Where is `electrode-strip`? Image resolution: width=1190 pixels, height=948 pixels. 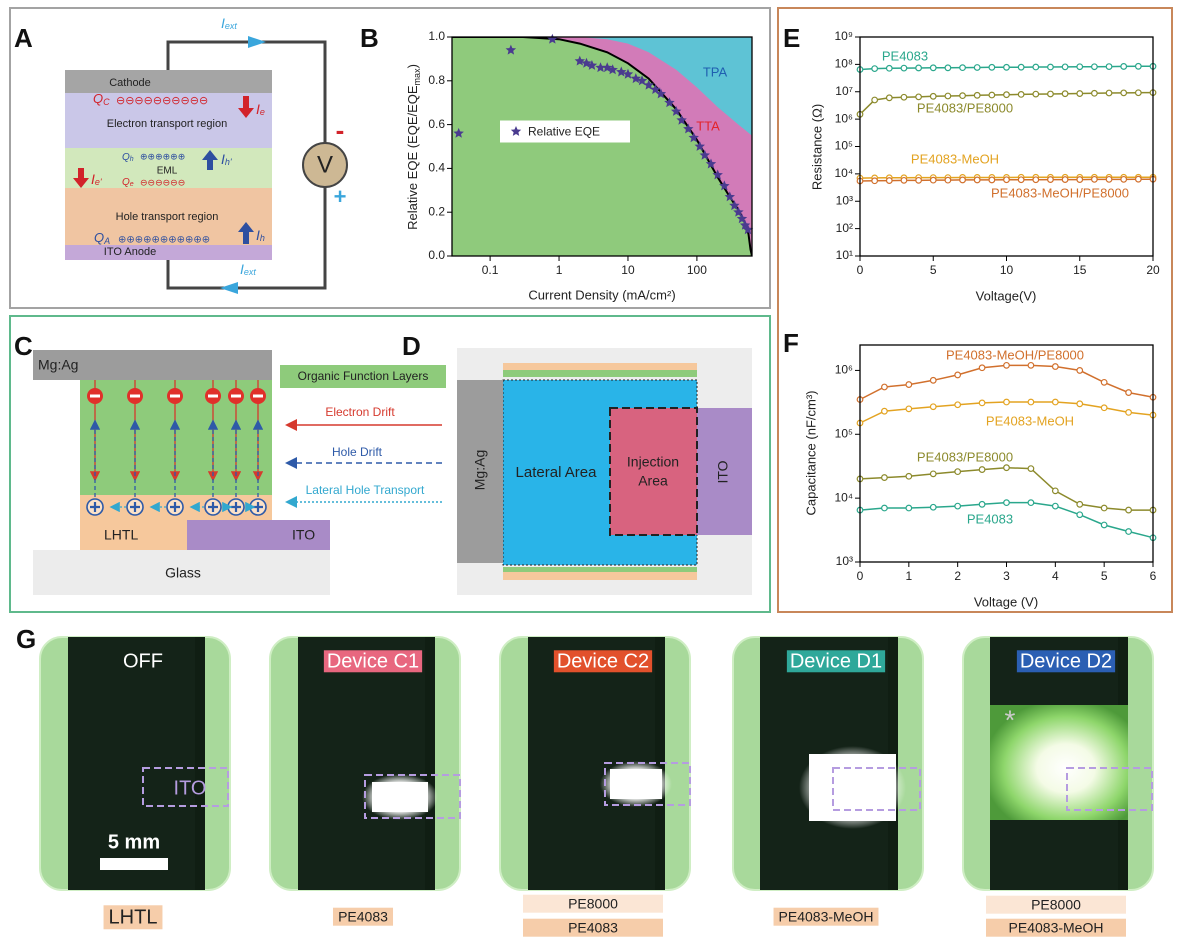
electrode-strip is located at coordinates (136, 763).